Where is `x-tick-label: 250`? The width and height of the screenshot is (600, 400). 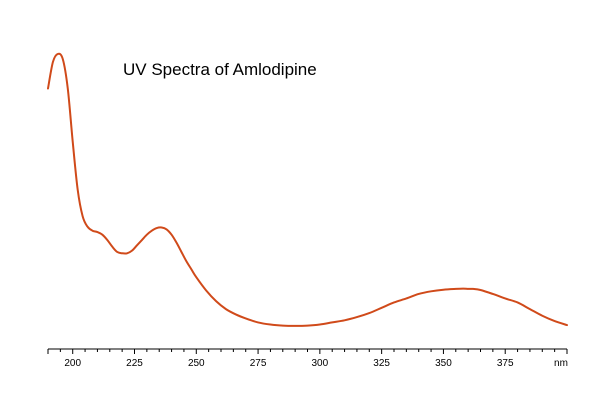
x-tick-label: 250 is located at coordinates (196, 363).